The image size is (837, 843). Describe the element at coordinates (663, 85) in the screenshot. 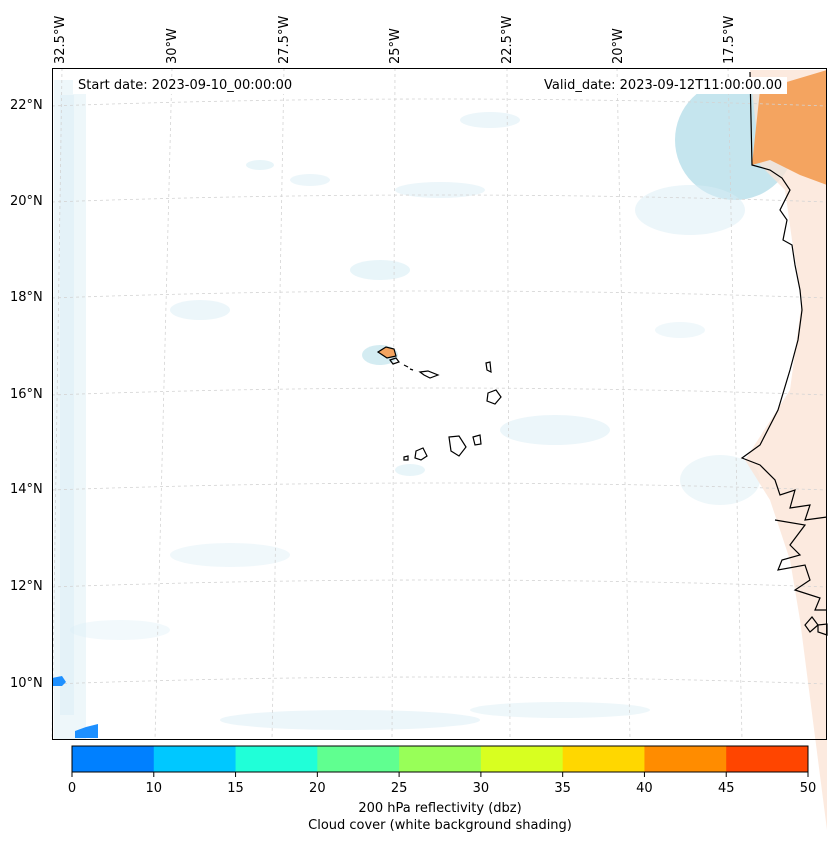

I see `valid-date-label: Valid_date: 2023-09-12T11:00:00.00` at that location.